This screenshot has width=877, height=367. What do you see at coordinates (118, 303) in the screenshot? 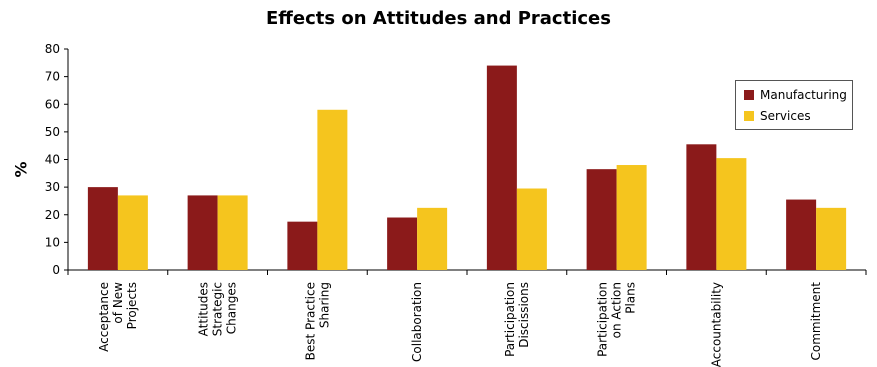
I see `x-tick-label: of New` at bounding box center [118, 303].